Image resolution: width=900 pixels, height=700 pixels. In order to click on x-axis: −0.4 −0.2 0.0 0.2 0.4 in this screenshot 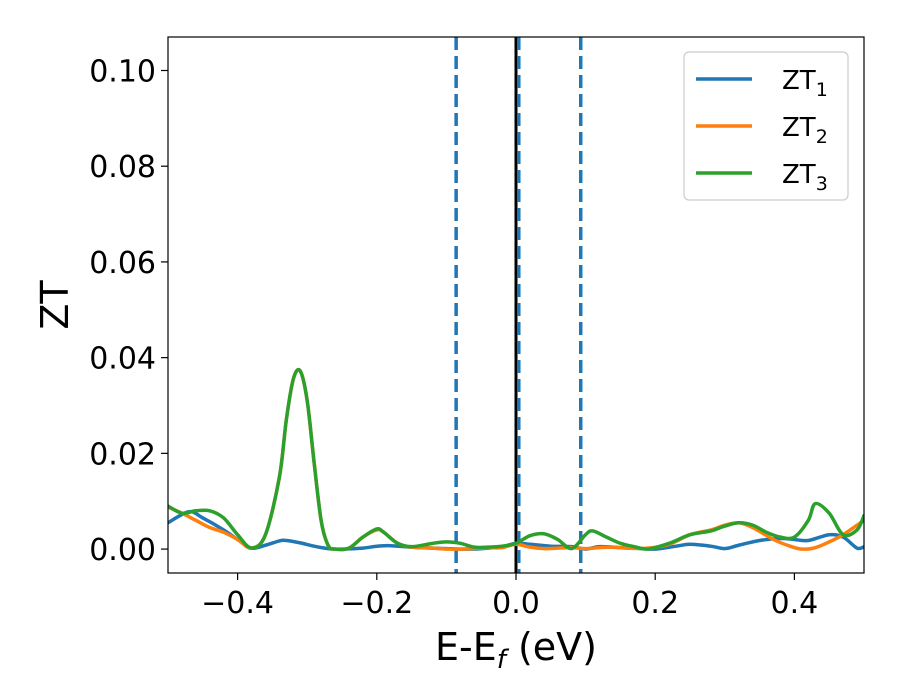, I will do `click(509, 597)`.